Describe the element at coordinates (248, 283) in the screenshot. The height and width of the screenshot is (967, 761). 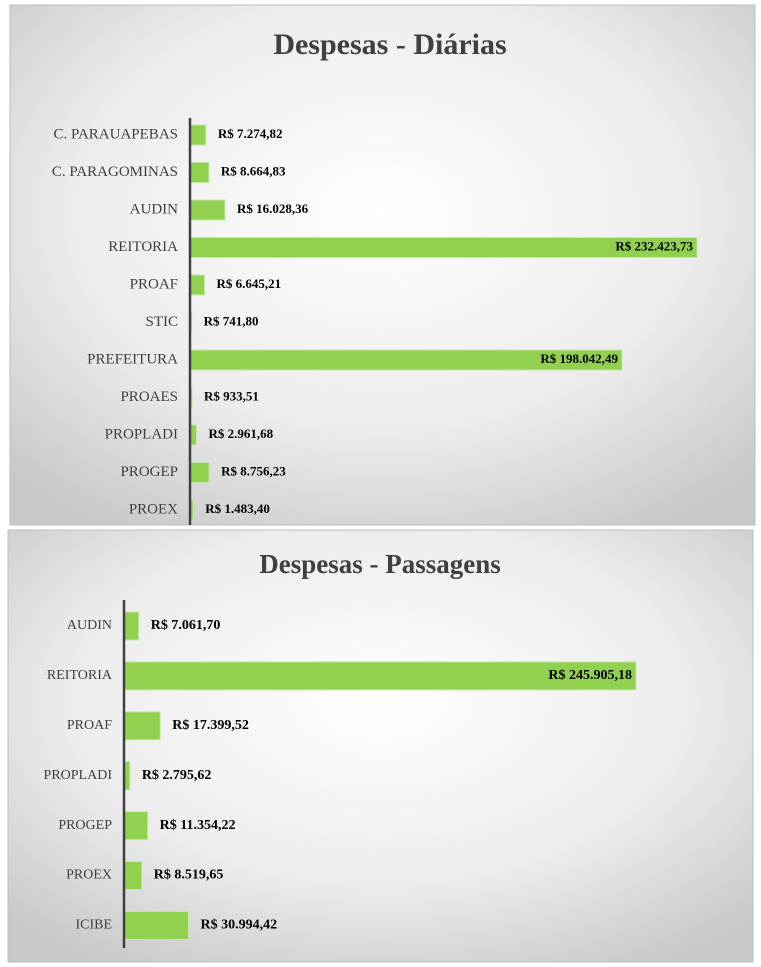
I see `data-label: R$ 6.645,21` at that location.